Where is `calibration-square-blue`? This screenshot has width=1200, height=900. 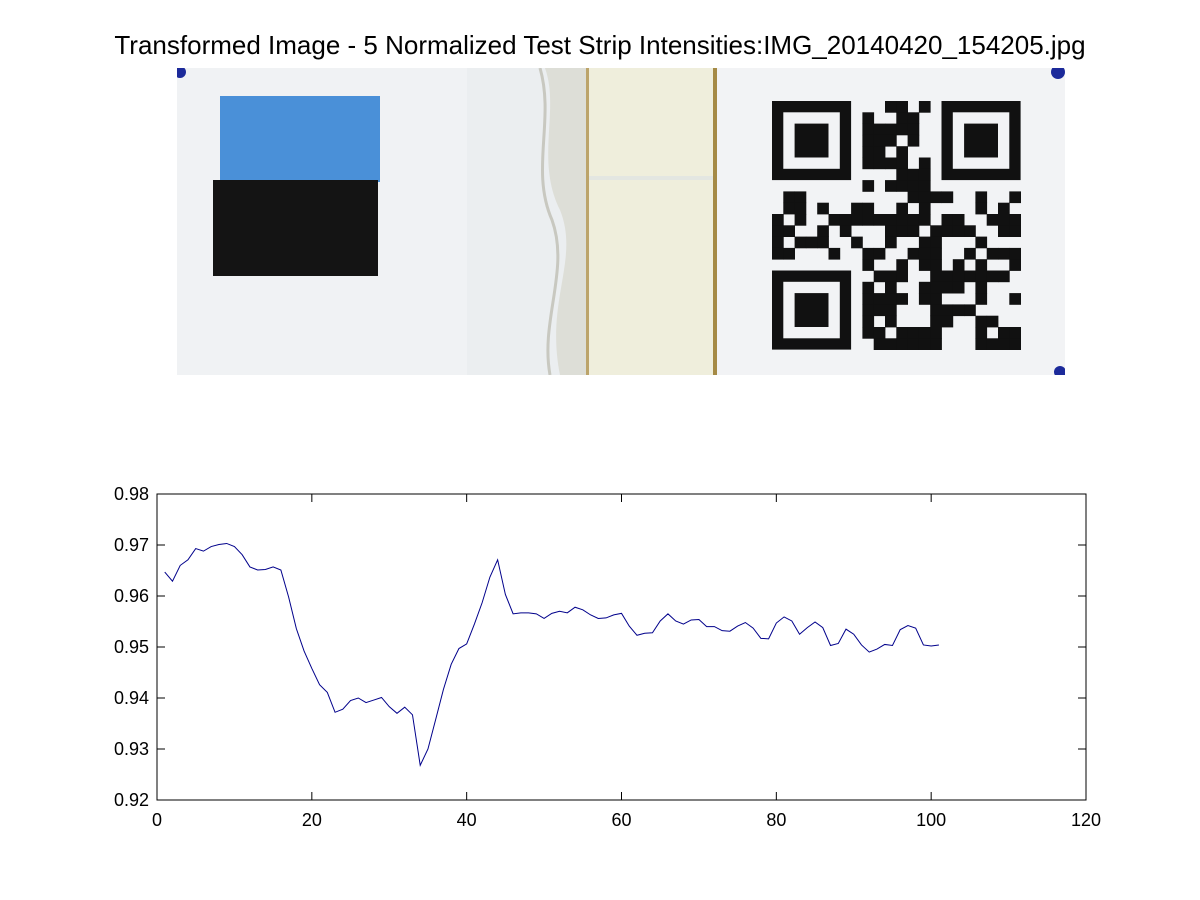
calibration-square-blue is located at coordinates (300, 139).